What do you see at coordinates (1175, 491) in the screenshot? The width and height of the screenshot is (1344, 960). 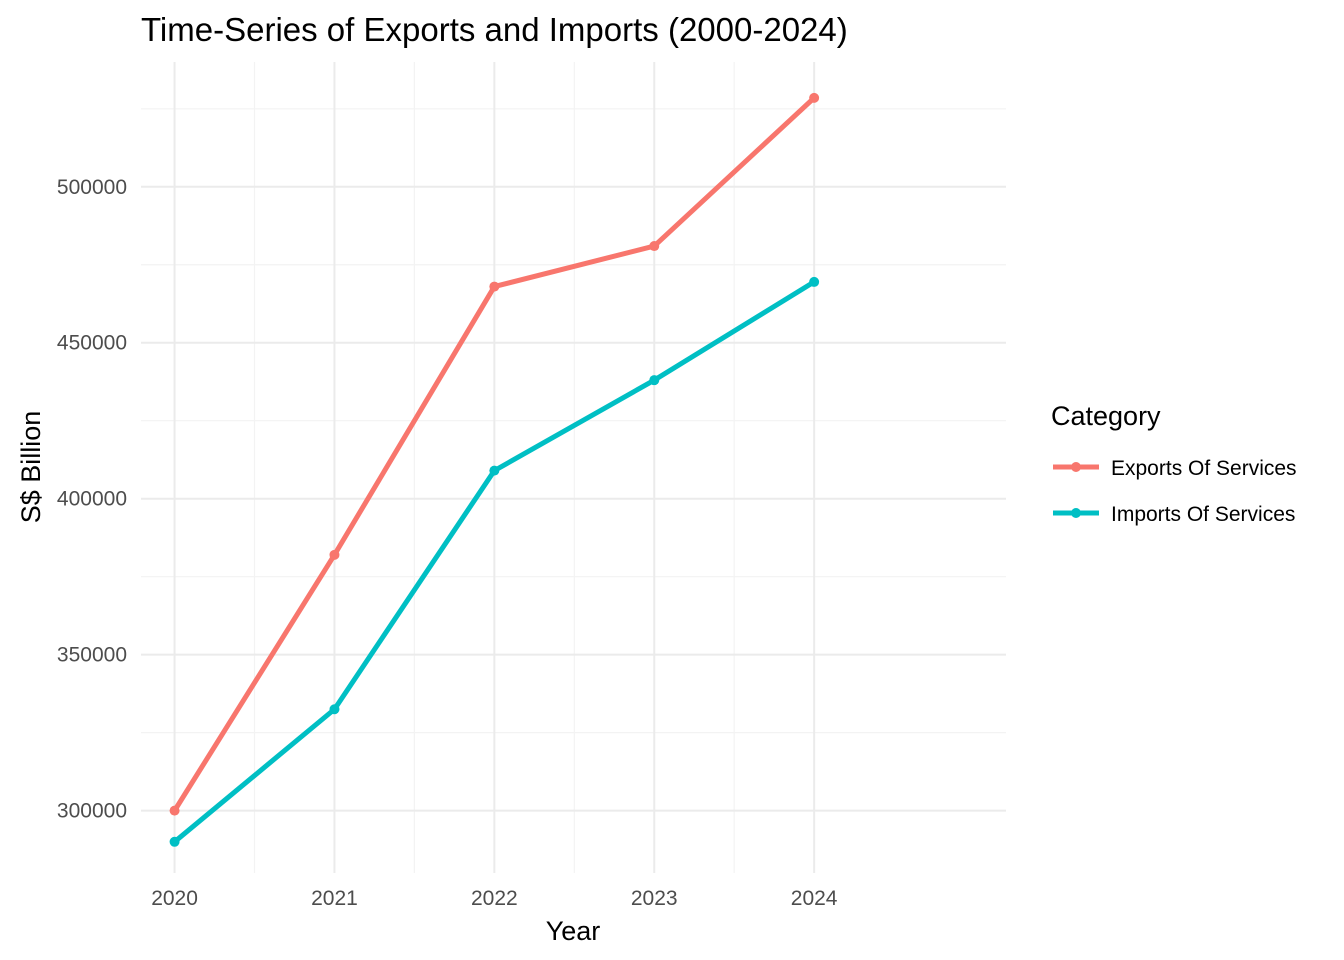 I see `legend-items: Exports Of Services Imports Of Services` at bounding box center [1175, 491].